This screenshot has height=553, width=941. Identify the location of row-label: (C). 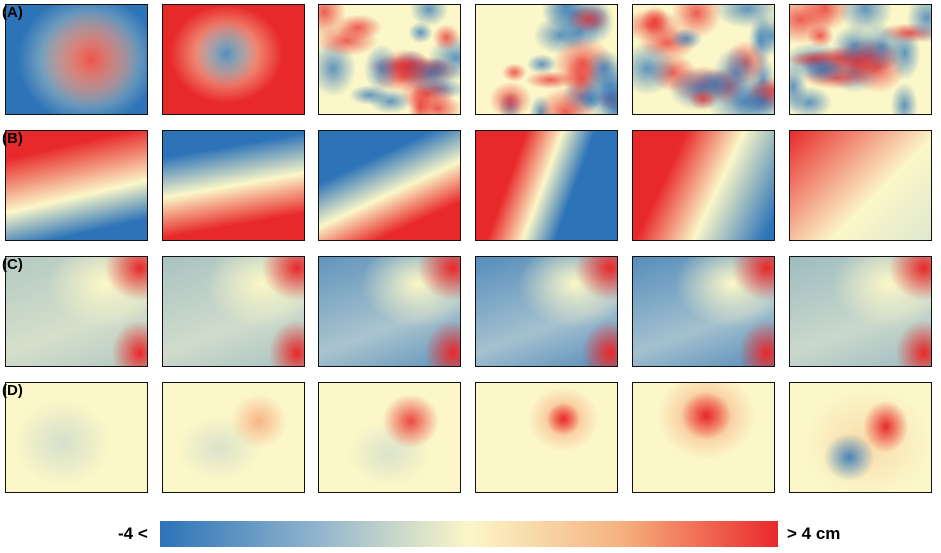
(12, 264).